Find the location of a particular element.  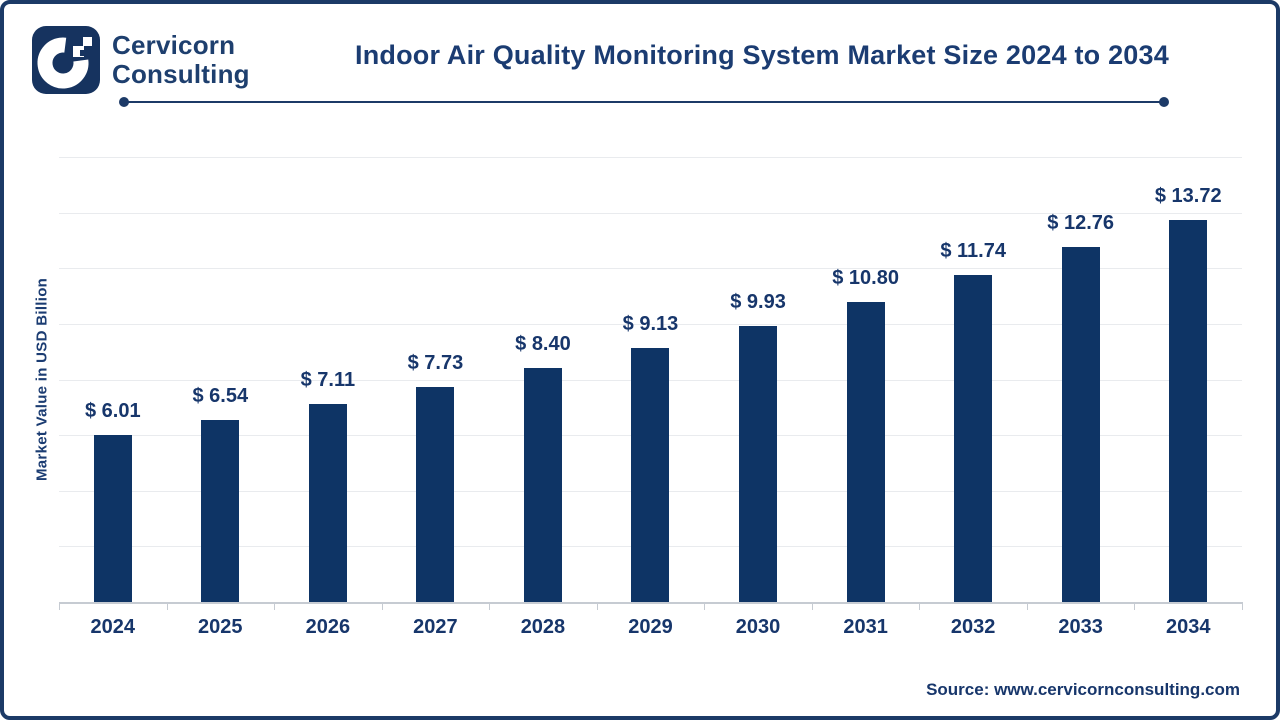

bar-value-label: $ 11.74 is located at coordinates (973, 251).